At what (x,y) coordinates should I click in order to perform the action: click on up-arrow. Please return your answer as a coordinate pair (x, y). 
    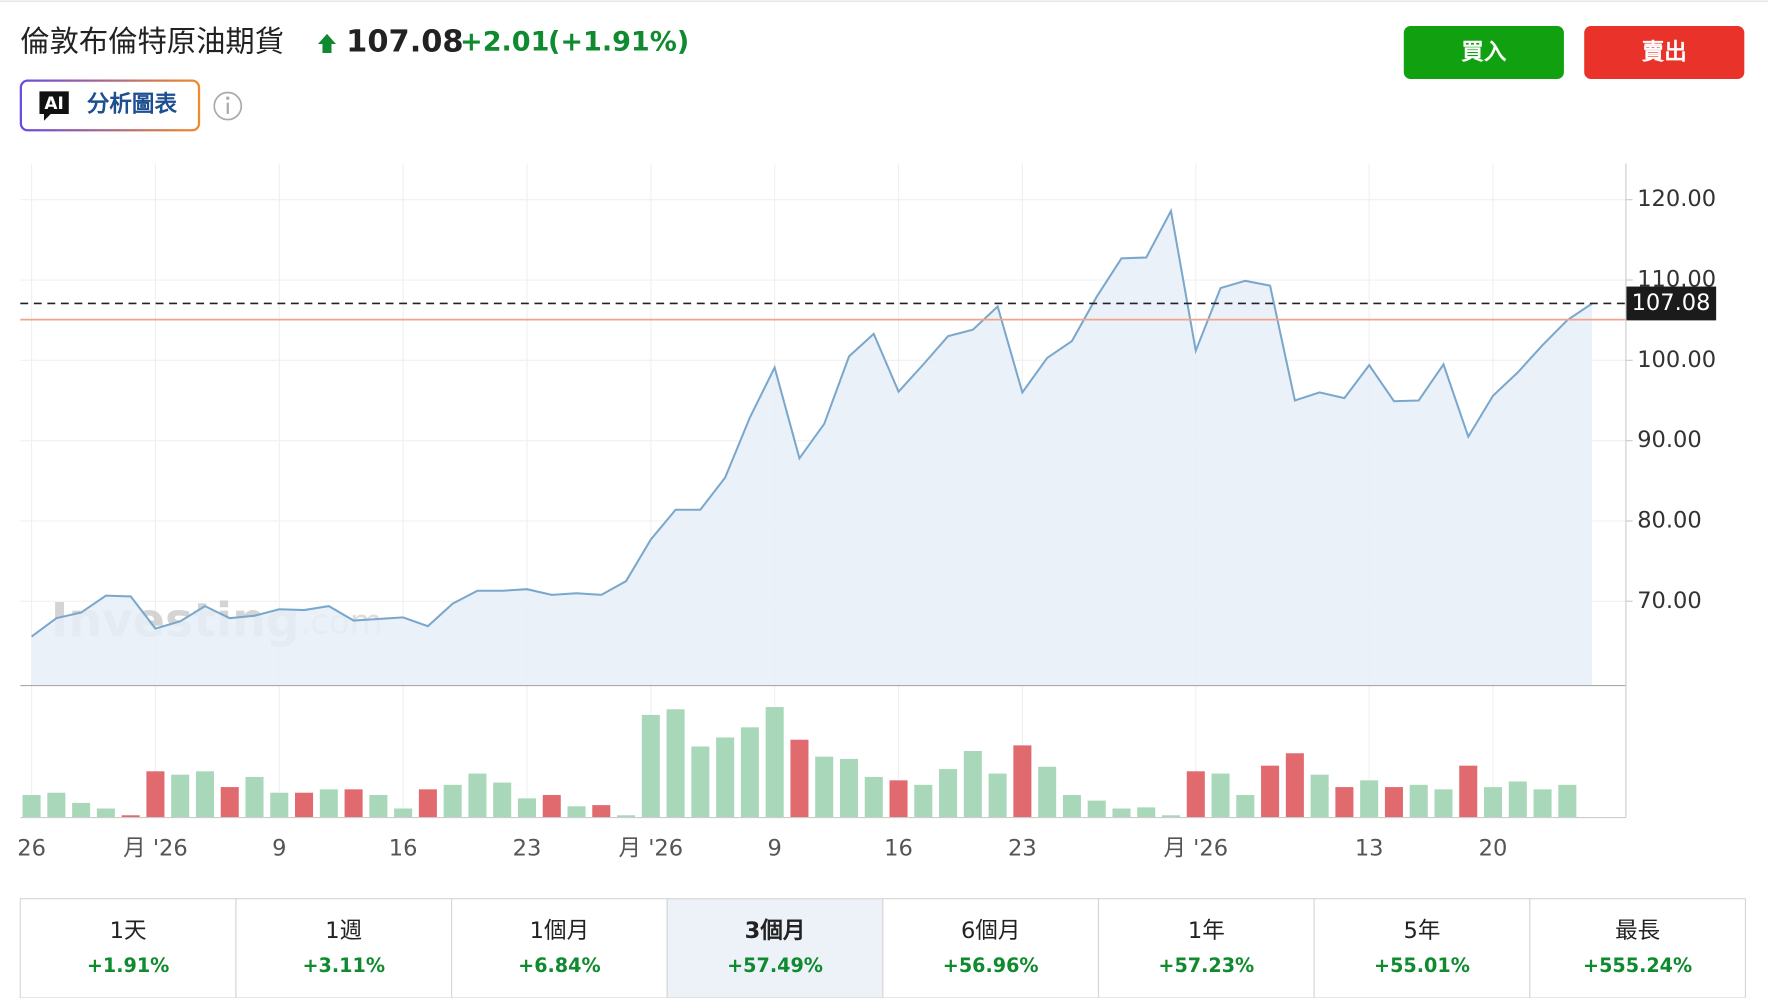
    Looking at the image, I should click on (327, 43).